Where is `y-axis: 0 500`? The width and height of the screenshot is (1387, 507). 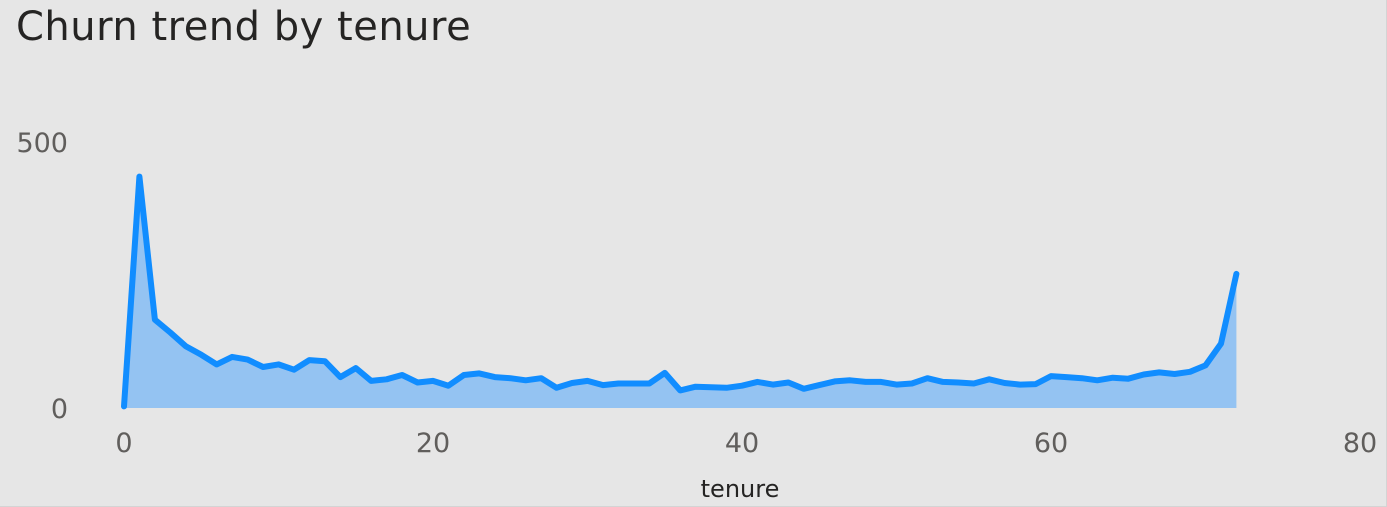 y-axis: 0 500 is located at coordinates (42, 276).